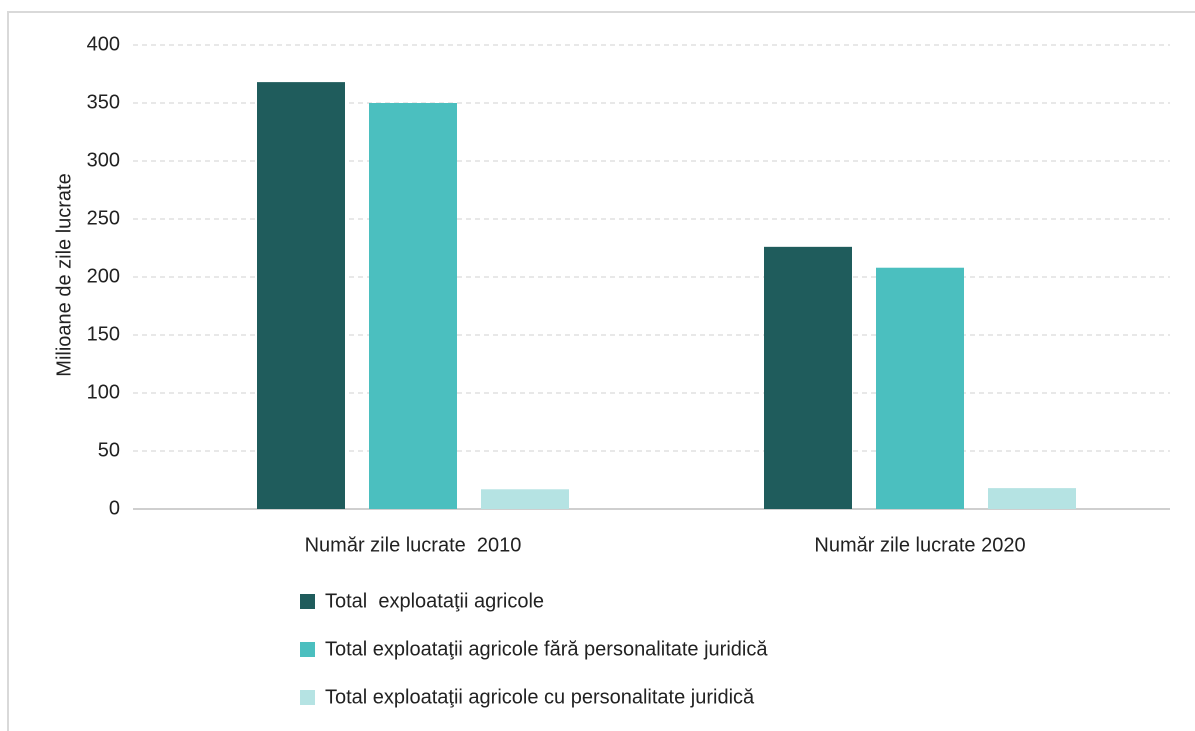  I want to click on y-tick-label: 250, so click(103, 218).